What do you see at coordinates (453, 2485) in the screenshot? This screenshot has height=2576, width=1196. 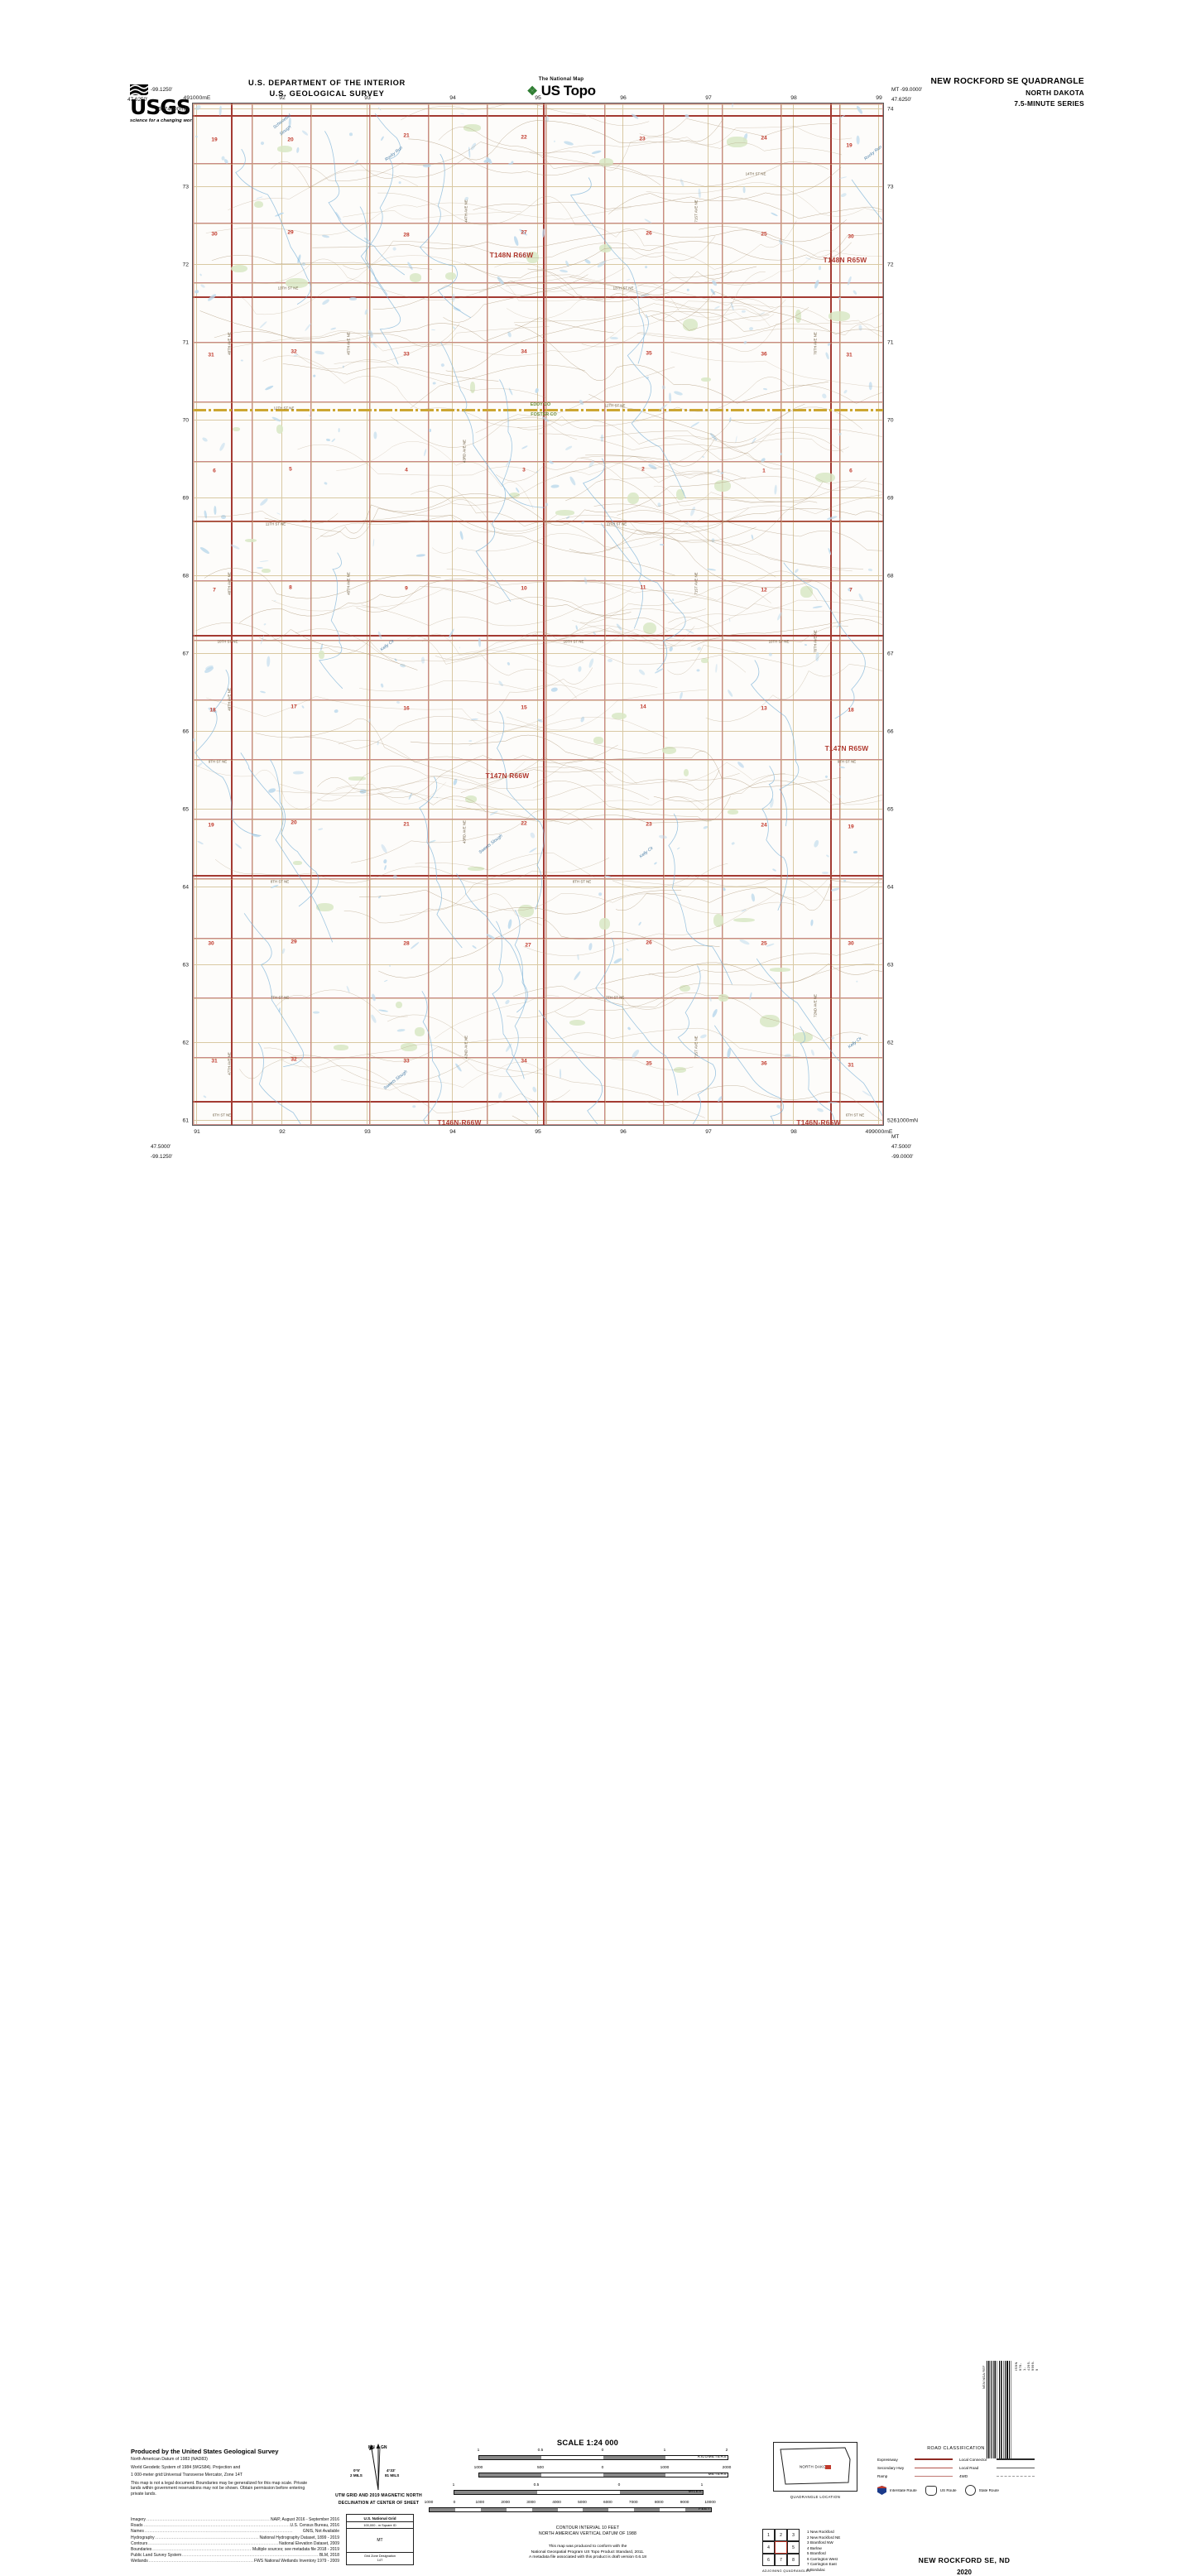 I see `scale-tick-label: 1` at bounding box center [453, 2485].